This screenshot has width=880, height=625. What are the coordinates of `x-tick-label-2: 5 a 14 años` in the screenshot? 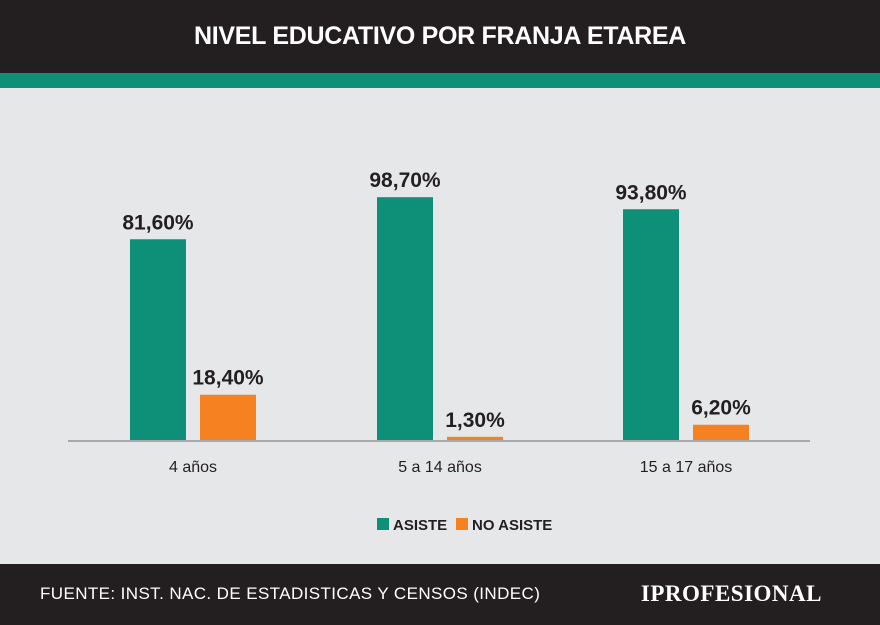 It's located at (440, 467).